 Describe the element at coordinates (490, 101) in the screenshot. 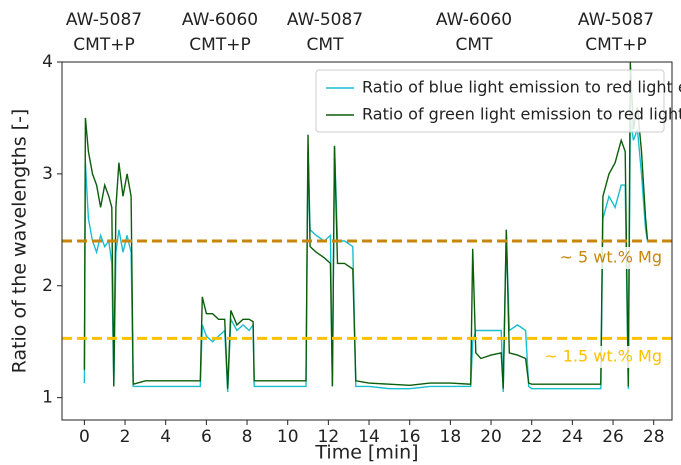

I see `legend-box` at that location.